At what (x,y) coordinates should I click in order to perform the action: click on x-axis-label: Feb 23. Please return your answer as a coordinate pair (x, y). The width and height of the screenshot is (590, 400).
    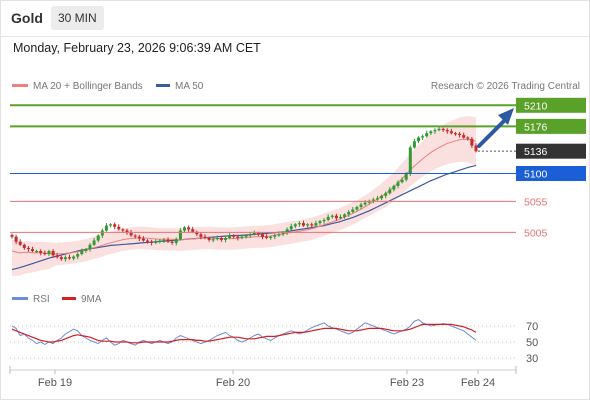
    Looking at the image, I should click on (407, 383).